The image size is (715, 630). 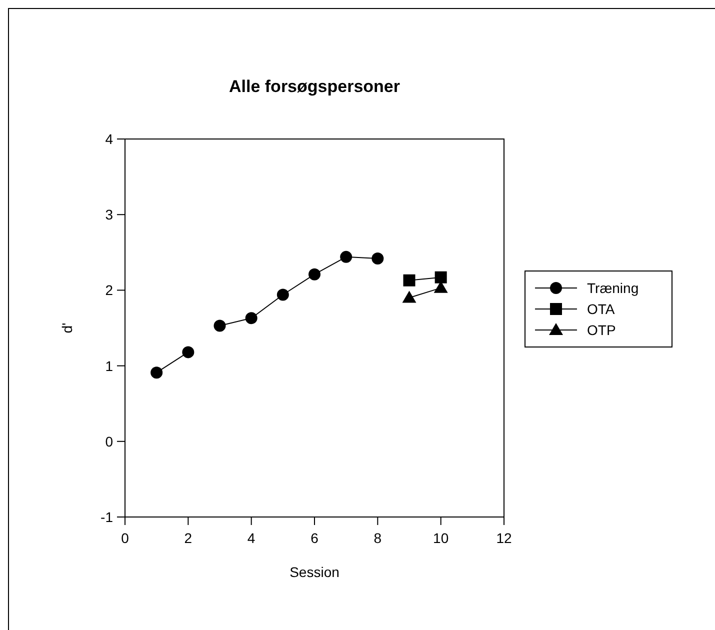 What do you see at coordinates (188, 538) in the screenshot?
I see `x-tick-label: 2` at bounding box center [188, 538].